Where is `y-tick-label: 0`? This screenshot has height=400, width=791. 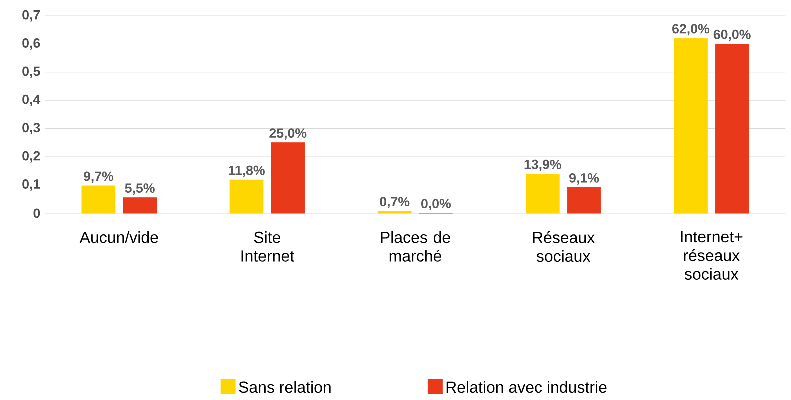 y-tick-label: 0 is located at coordinates (37, 213).